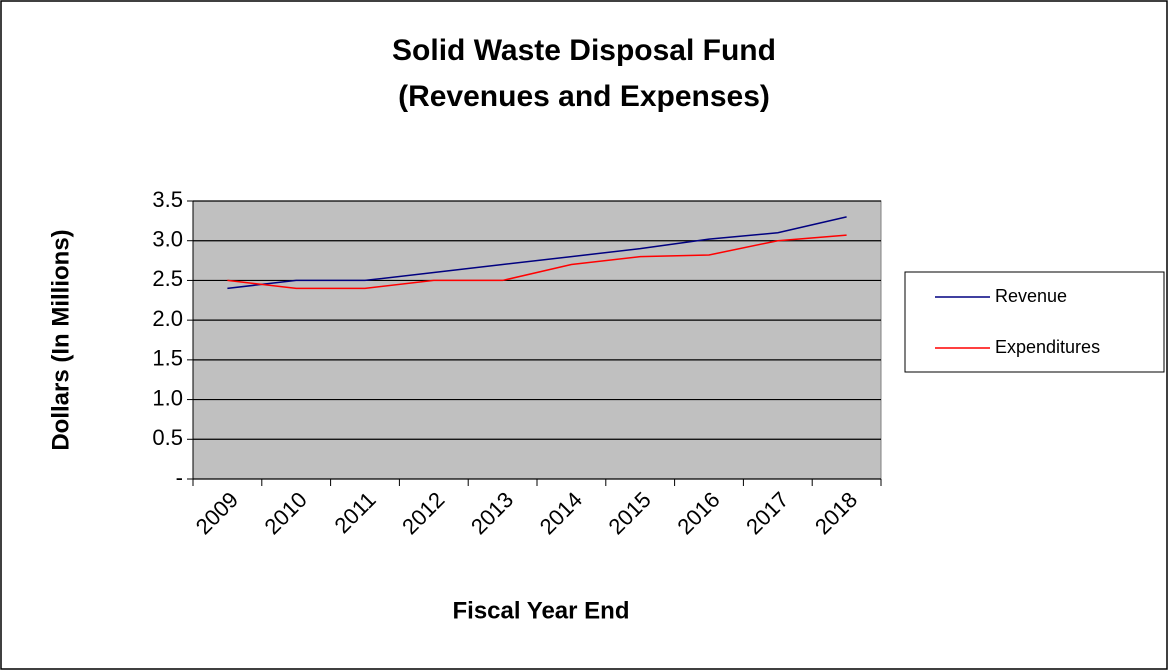  What do you see at coordinates (167, 437) in the screenshot?
I see `y-tick-label: 0.5` at bounding box center [167, 437].